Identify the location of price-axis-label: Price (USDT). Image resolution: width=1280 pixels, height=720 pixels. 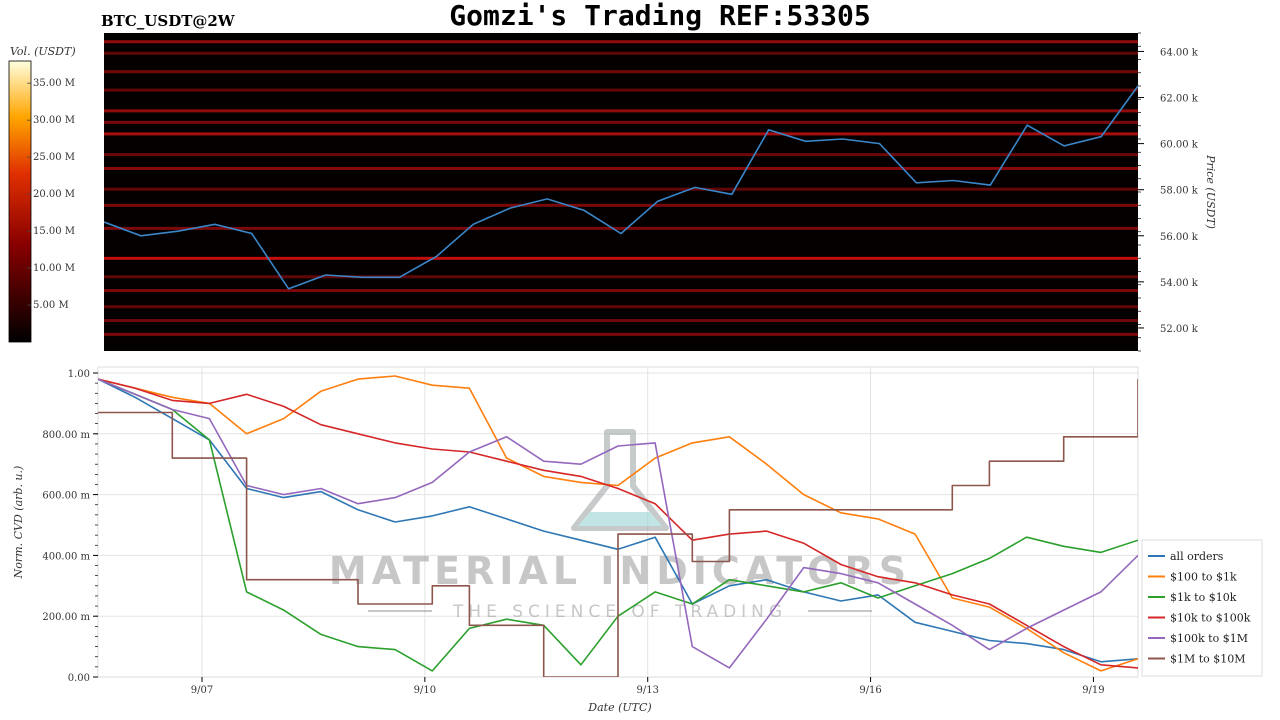
(1210, 191).